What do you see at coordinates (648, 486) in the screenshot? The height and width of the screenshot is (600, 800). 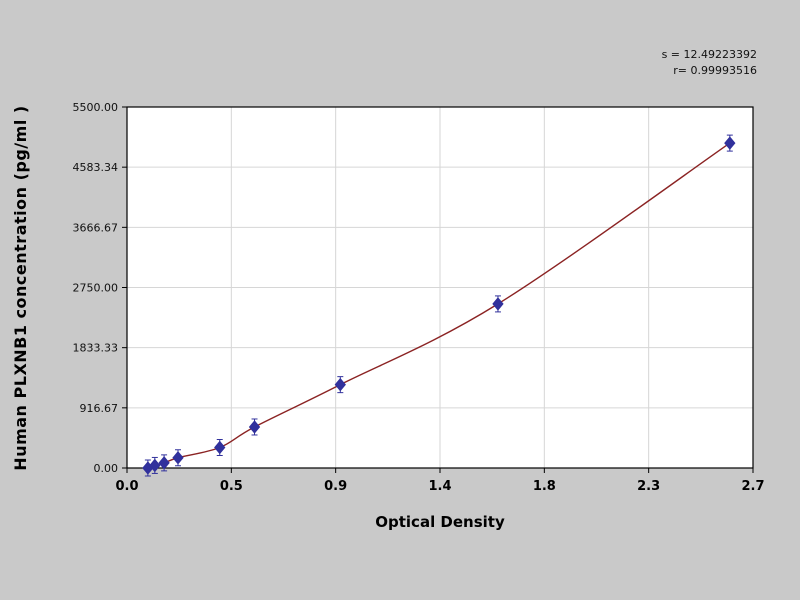 I see `x-tick-label: 2.3` at bounding box center [648, 486].